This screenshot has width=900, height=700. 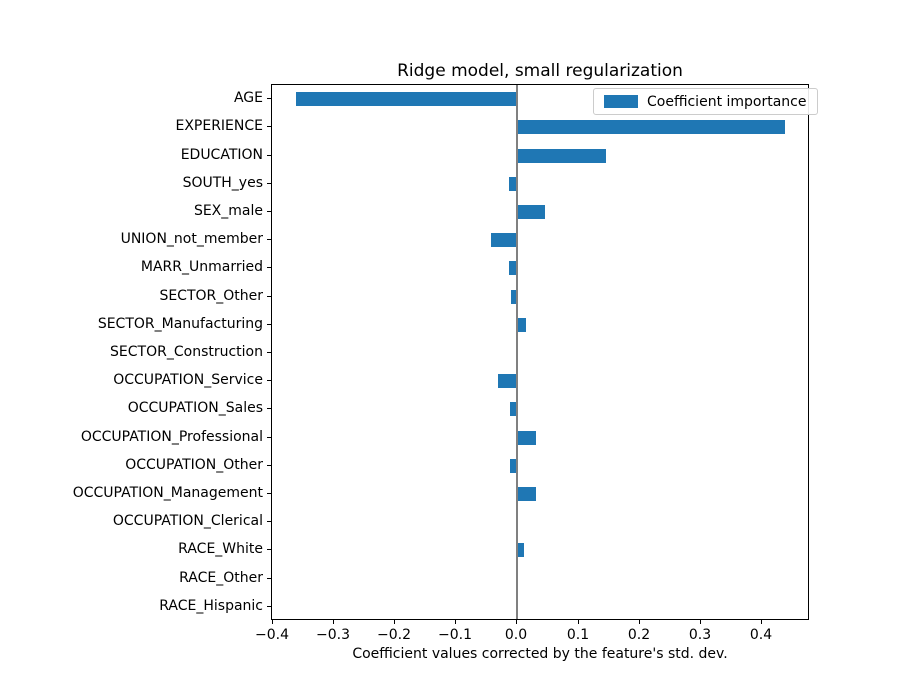 I want to click on bar-EDUCATION, so click(x=561, y=156).